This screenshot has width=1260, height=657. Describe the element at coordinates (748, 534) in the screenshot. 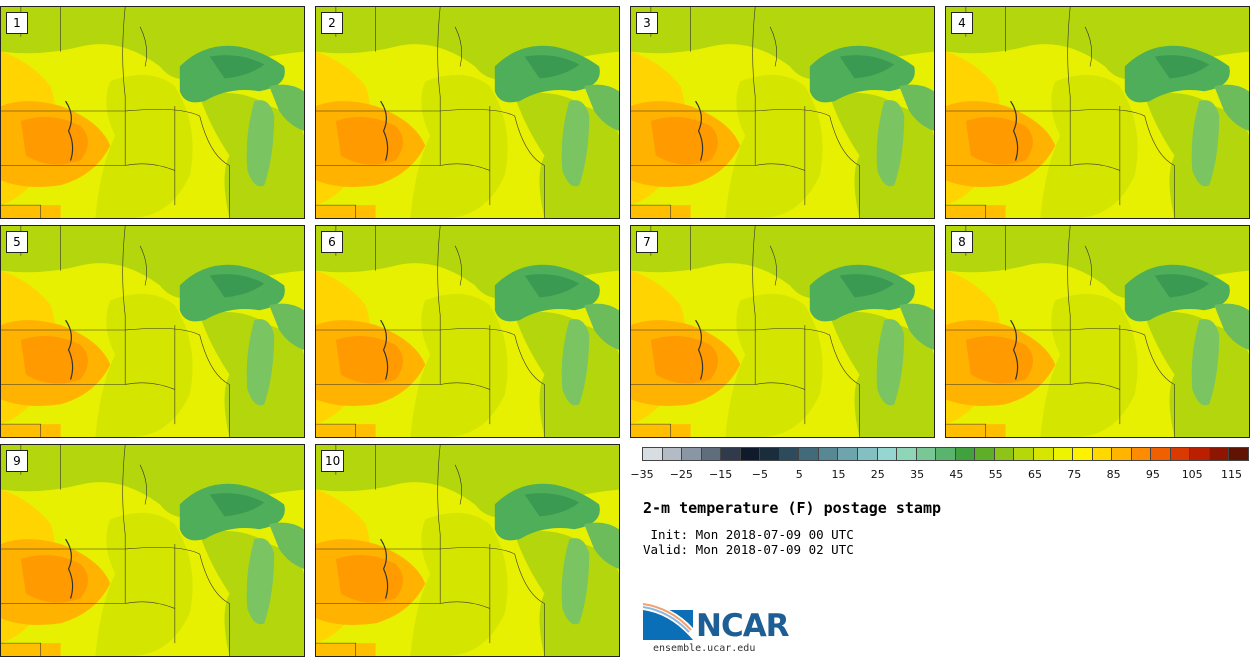

I see `init-time: Init: Mon 2018-07-09 00 UTC` at that location.